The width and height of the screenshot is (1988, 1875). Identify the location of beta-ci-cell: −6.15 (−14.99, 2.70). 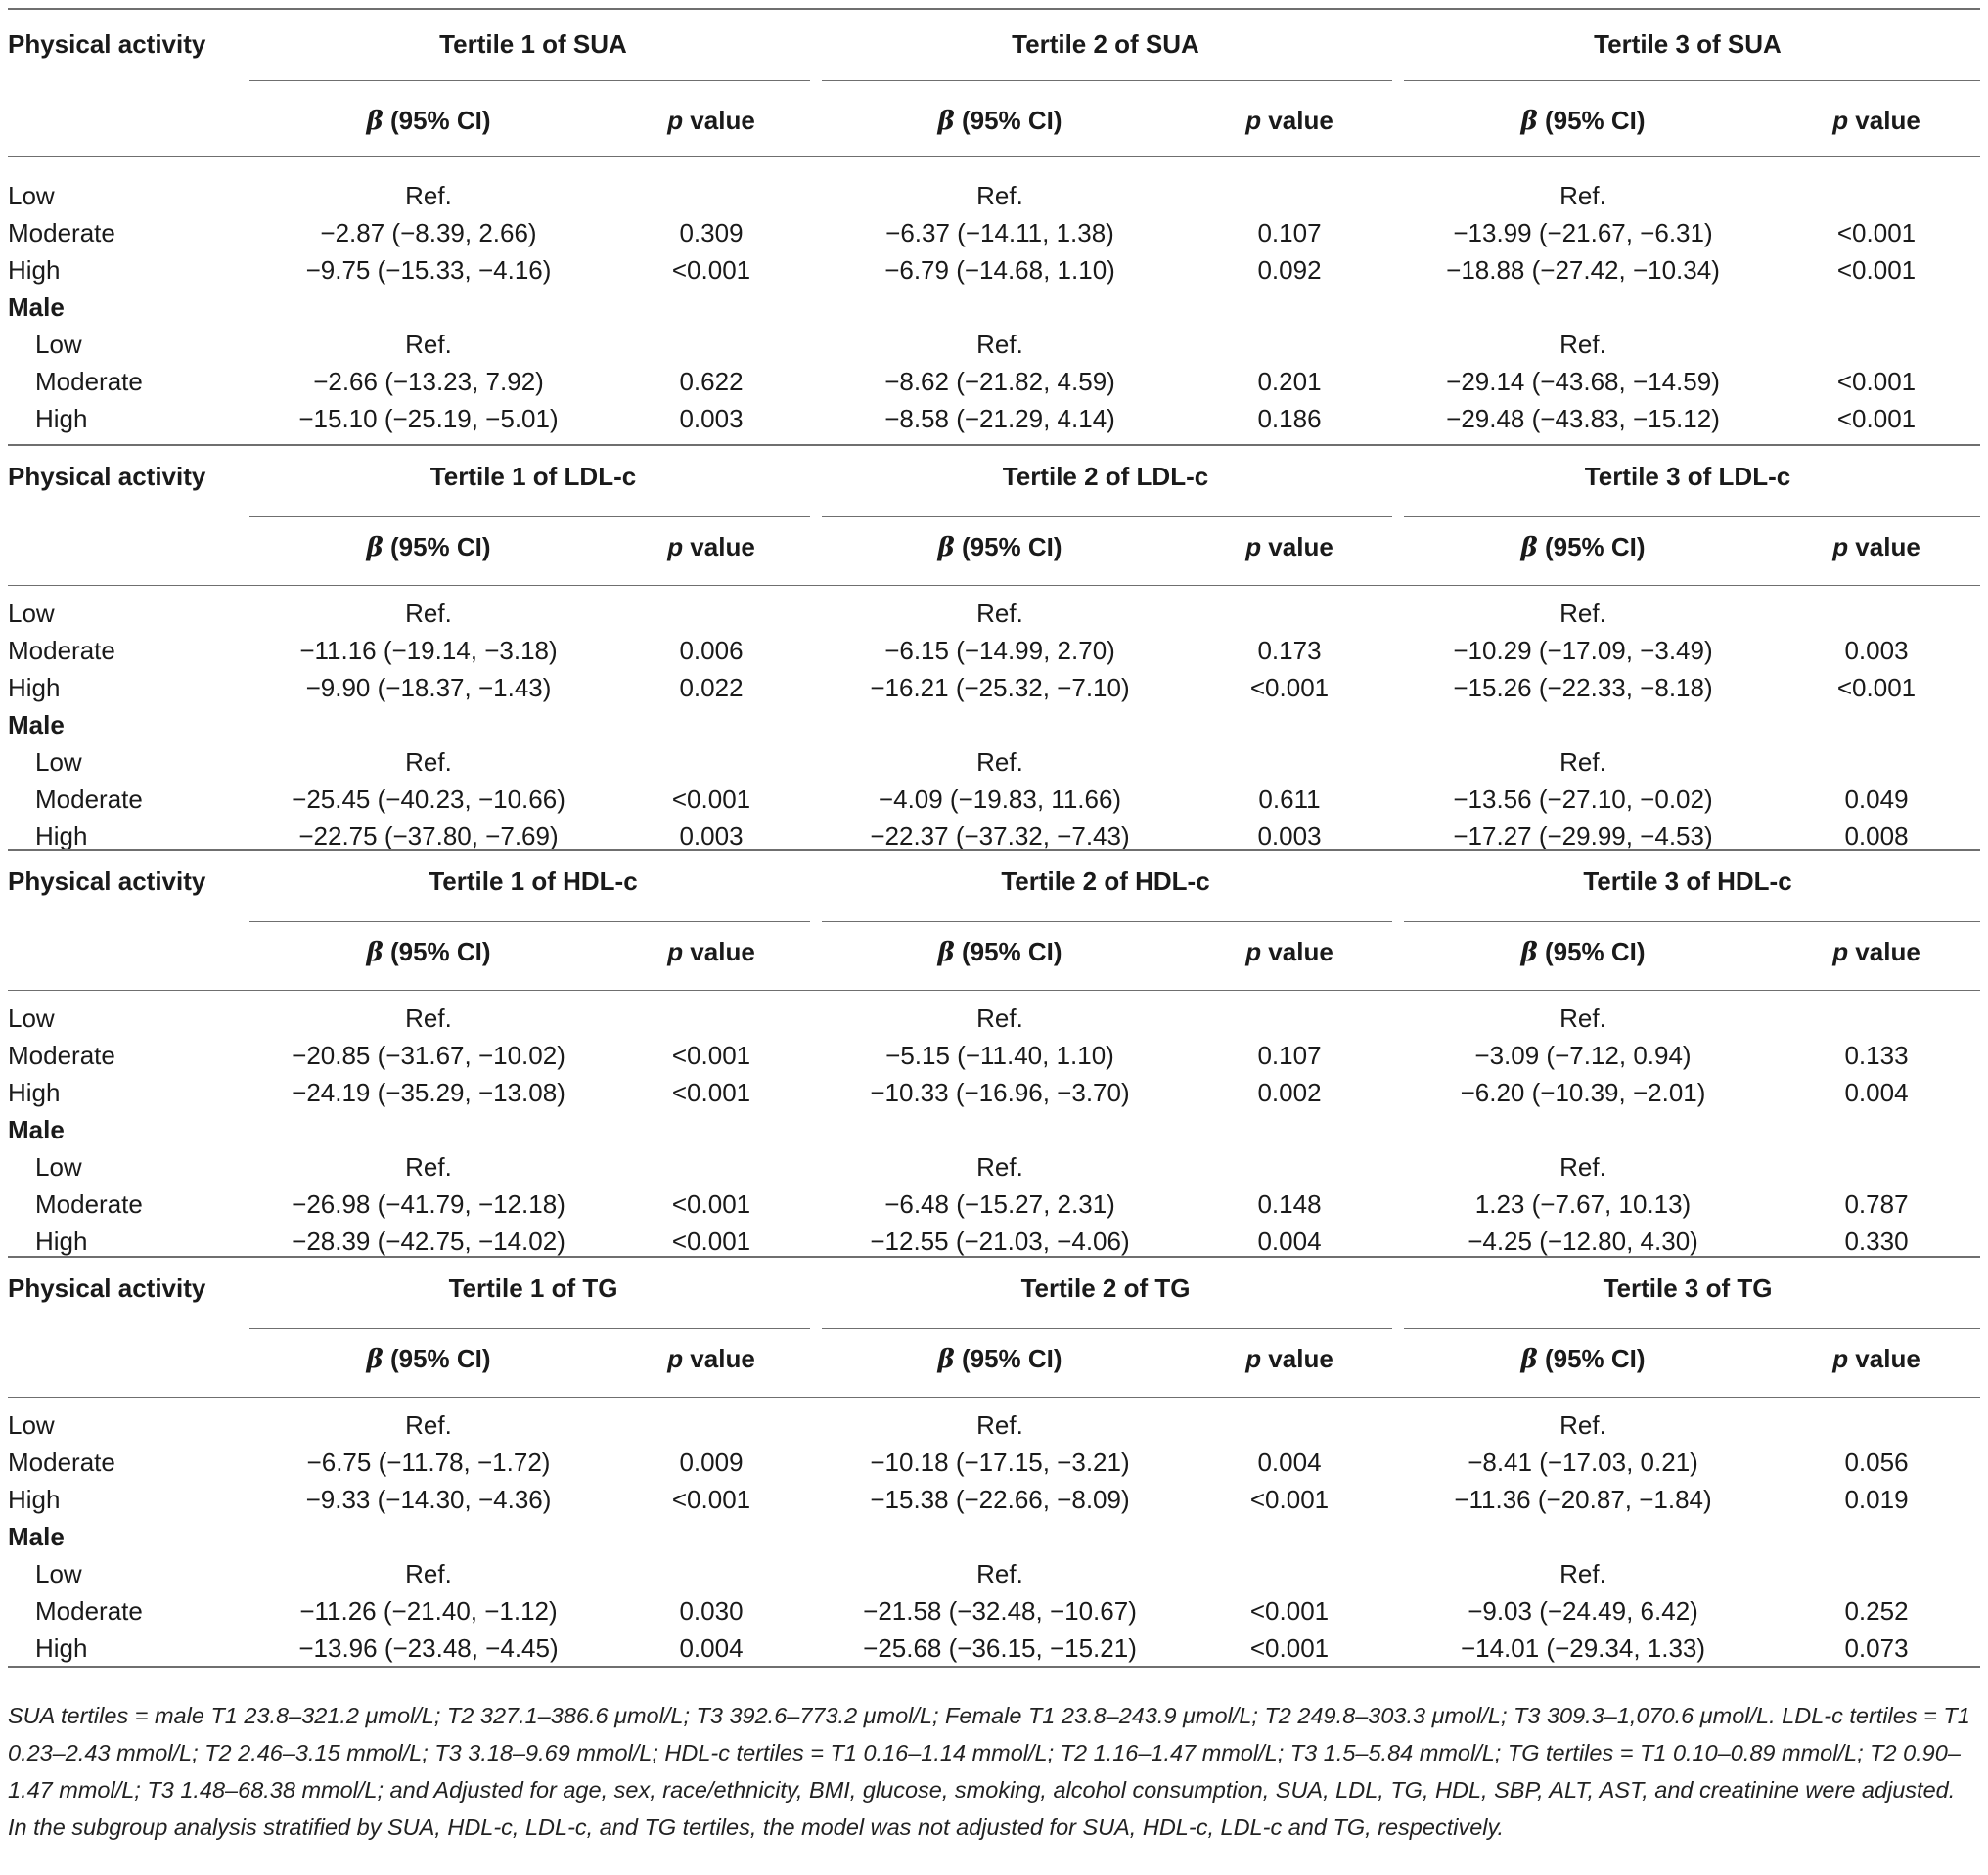
(999, 650).